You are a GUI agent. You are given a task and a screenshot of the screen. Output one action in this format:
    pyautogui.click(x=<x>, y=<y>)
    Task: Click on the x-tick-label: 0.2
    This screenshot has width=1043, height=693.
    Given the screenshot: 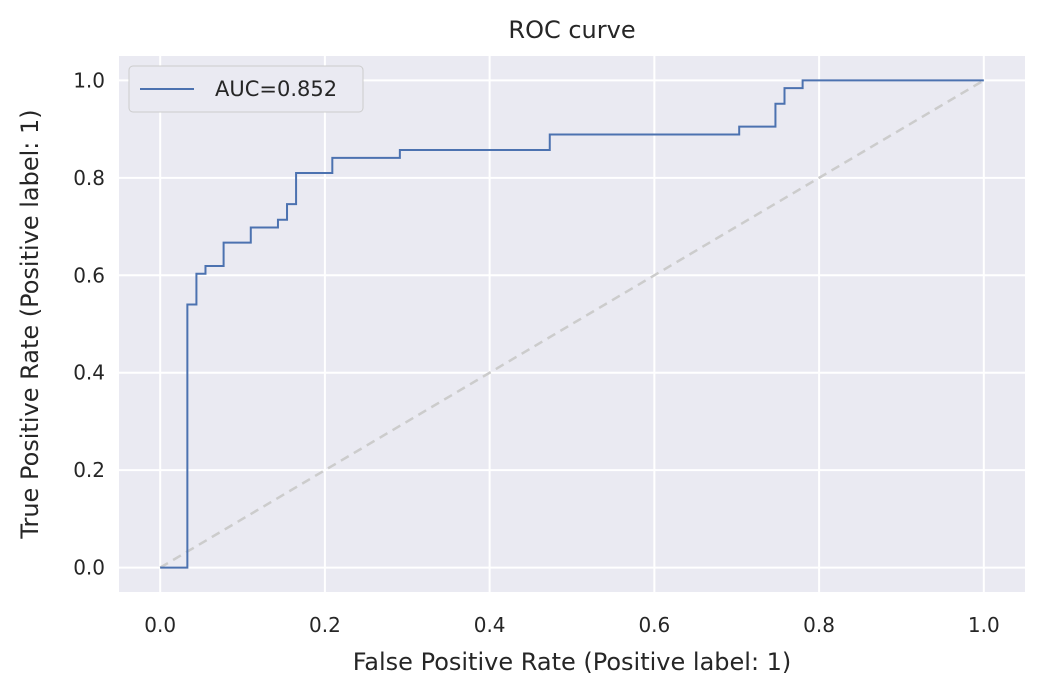 What is the action you would take?
    pyautogui.click(x=325, y=625)
    